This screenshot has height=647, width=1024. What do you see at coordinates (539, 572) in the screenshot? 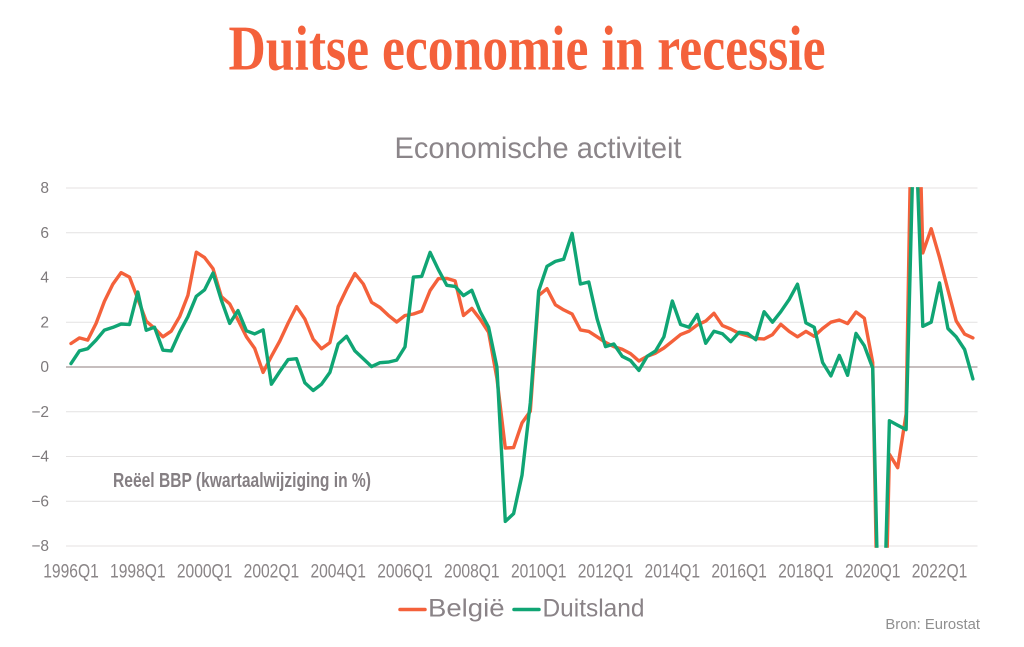
I see `svg-text: 2010Q1` at bounding box center [539, 572].